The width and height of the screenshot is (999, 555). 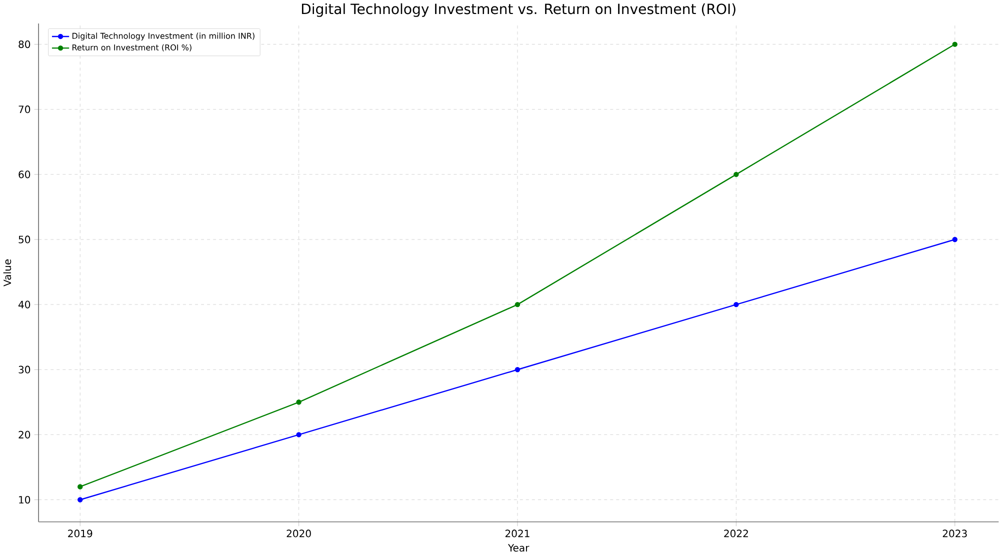 I want to click on chart-title: Digital Technology Investment vs. Return on Investment (ROI), so click(x=519, y=10).